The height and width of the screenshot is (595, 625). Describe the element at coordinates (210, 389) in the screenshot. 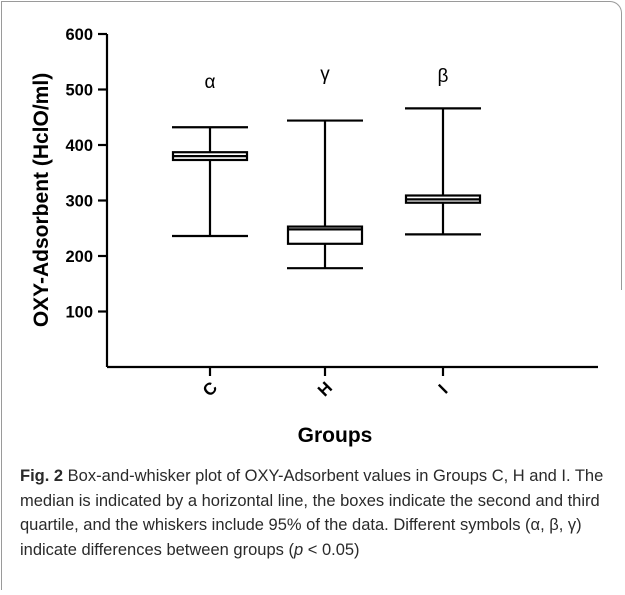

I see `x-tick-label: C` at that location.